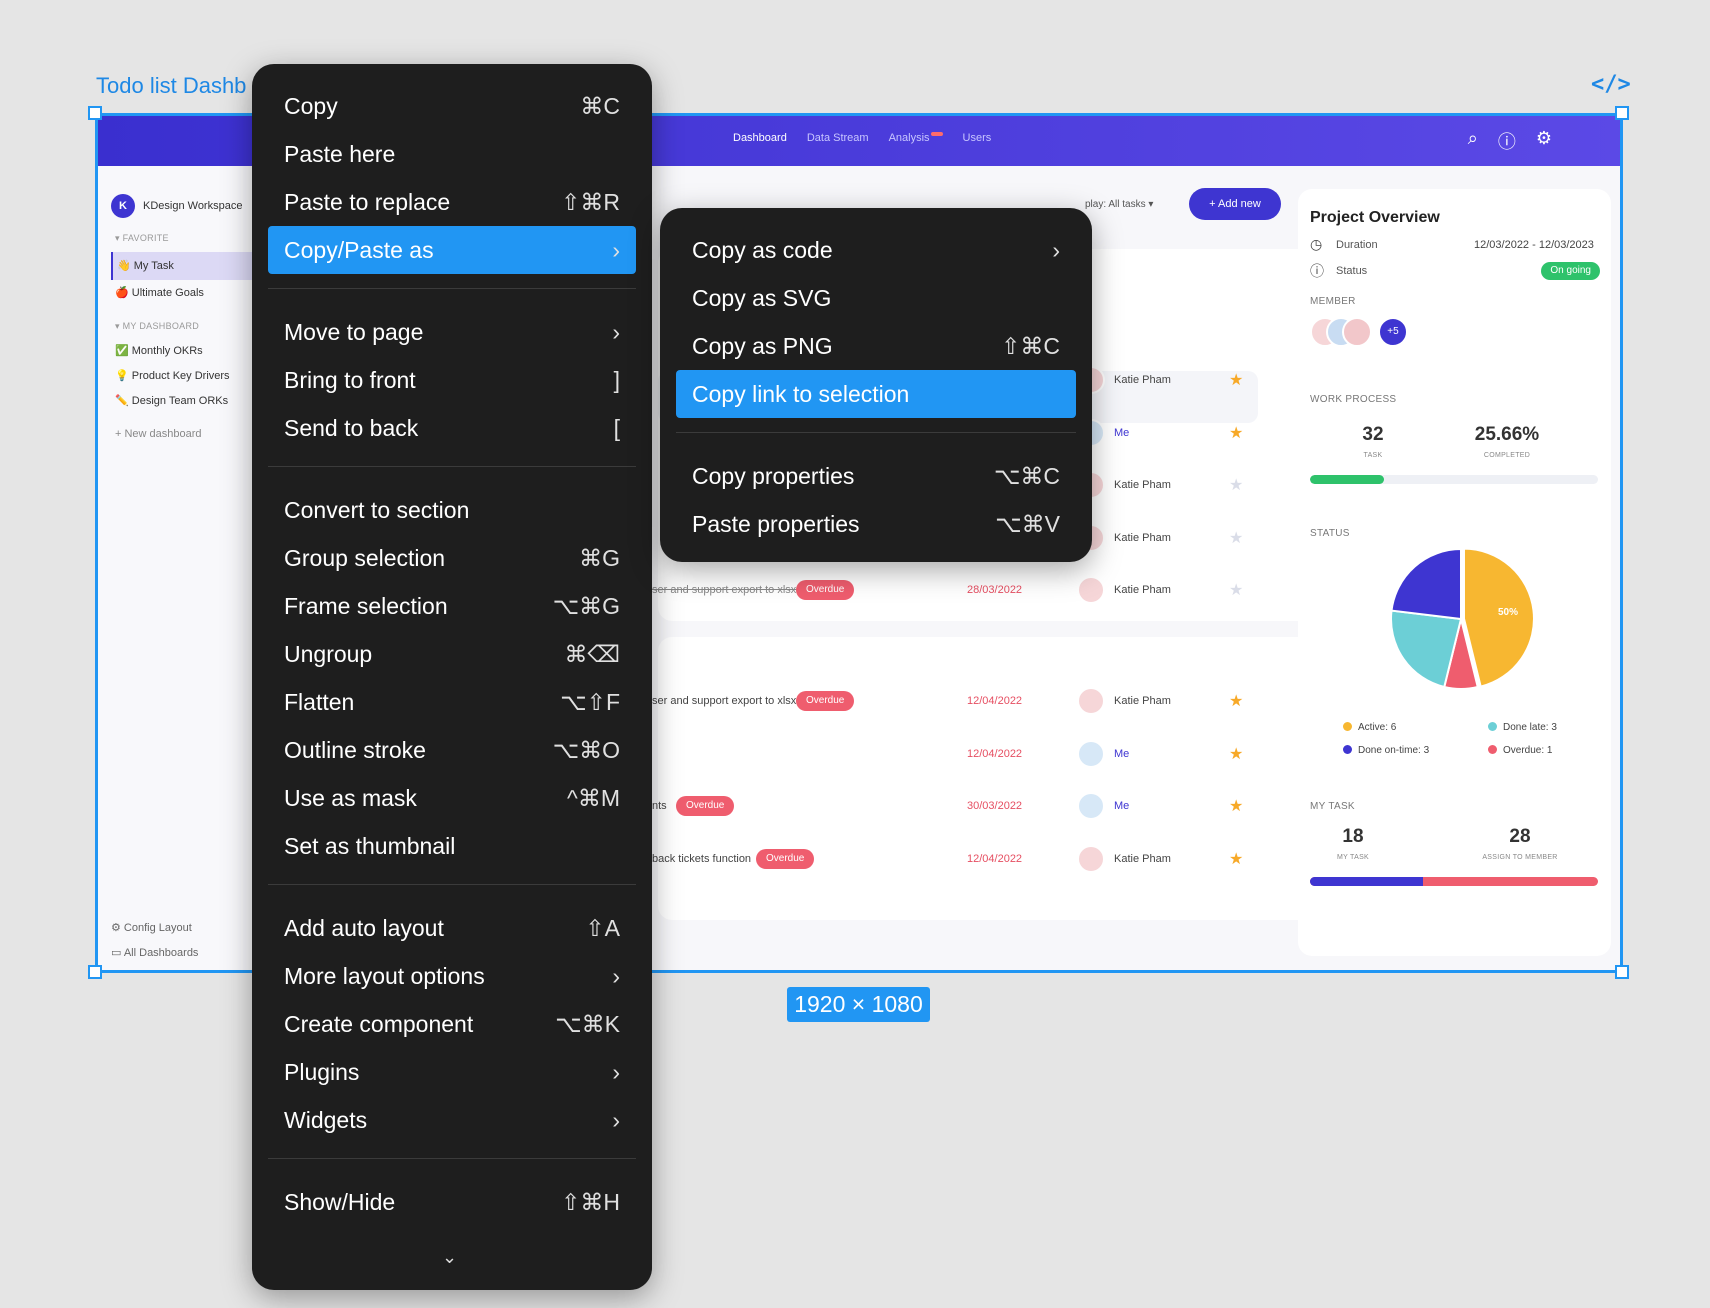  I want to click on menu-item-more-layout-options: More layout options ›, so click(452, 976).